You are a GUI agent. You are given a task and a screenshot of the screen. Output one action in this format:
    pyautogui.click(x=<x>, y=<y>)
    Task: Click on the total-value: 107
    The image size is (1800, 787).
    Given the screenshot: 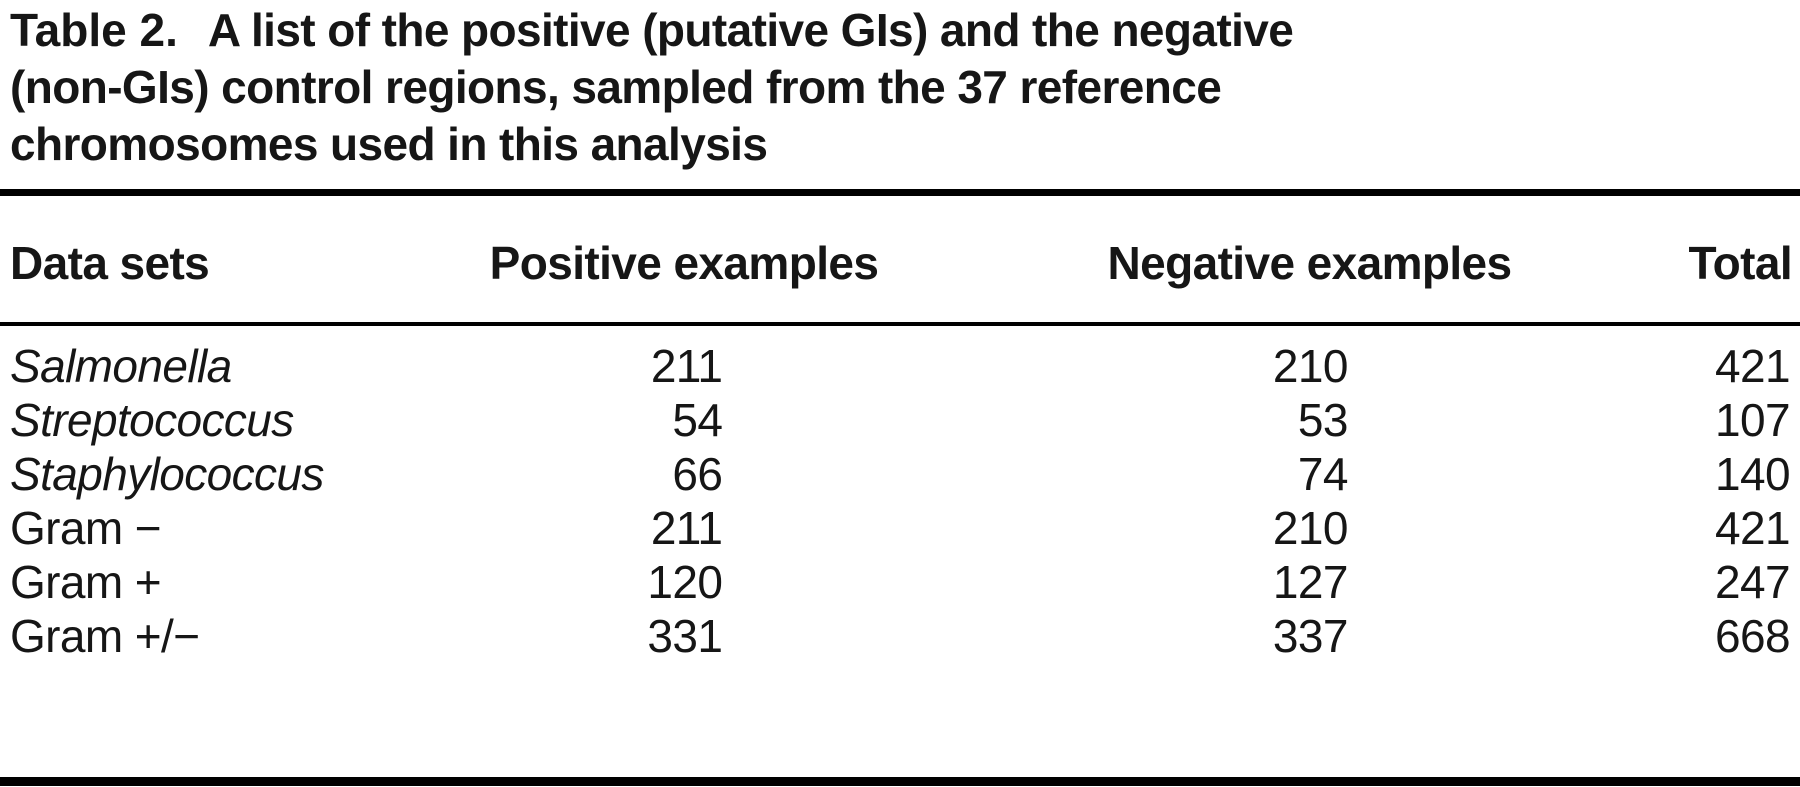 What is the action you would take?
    pyautogui.click(x=1753, y=420)
    